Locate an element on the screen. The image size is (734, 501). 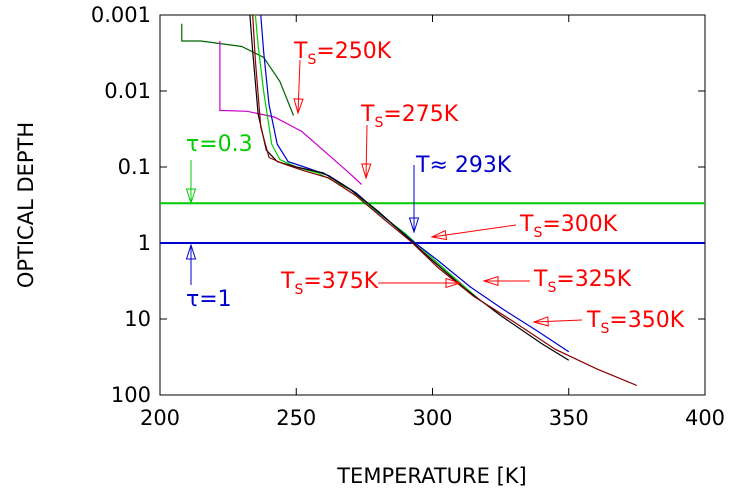
annotation-label: TS=375K is located at coordinates (329, 283).